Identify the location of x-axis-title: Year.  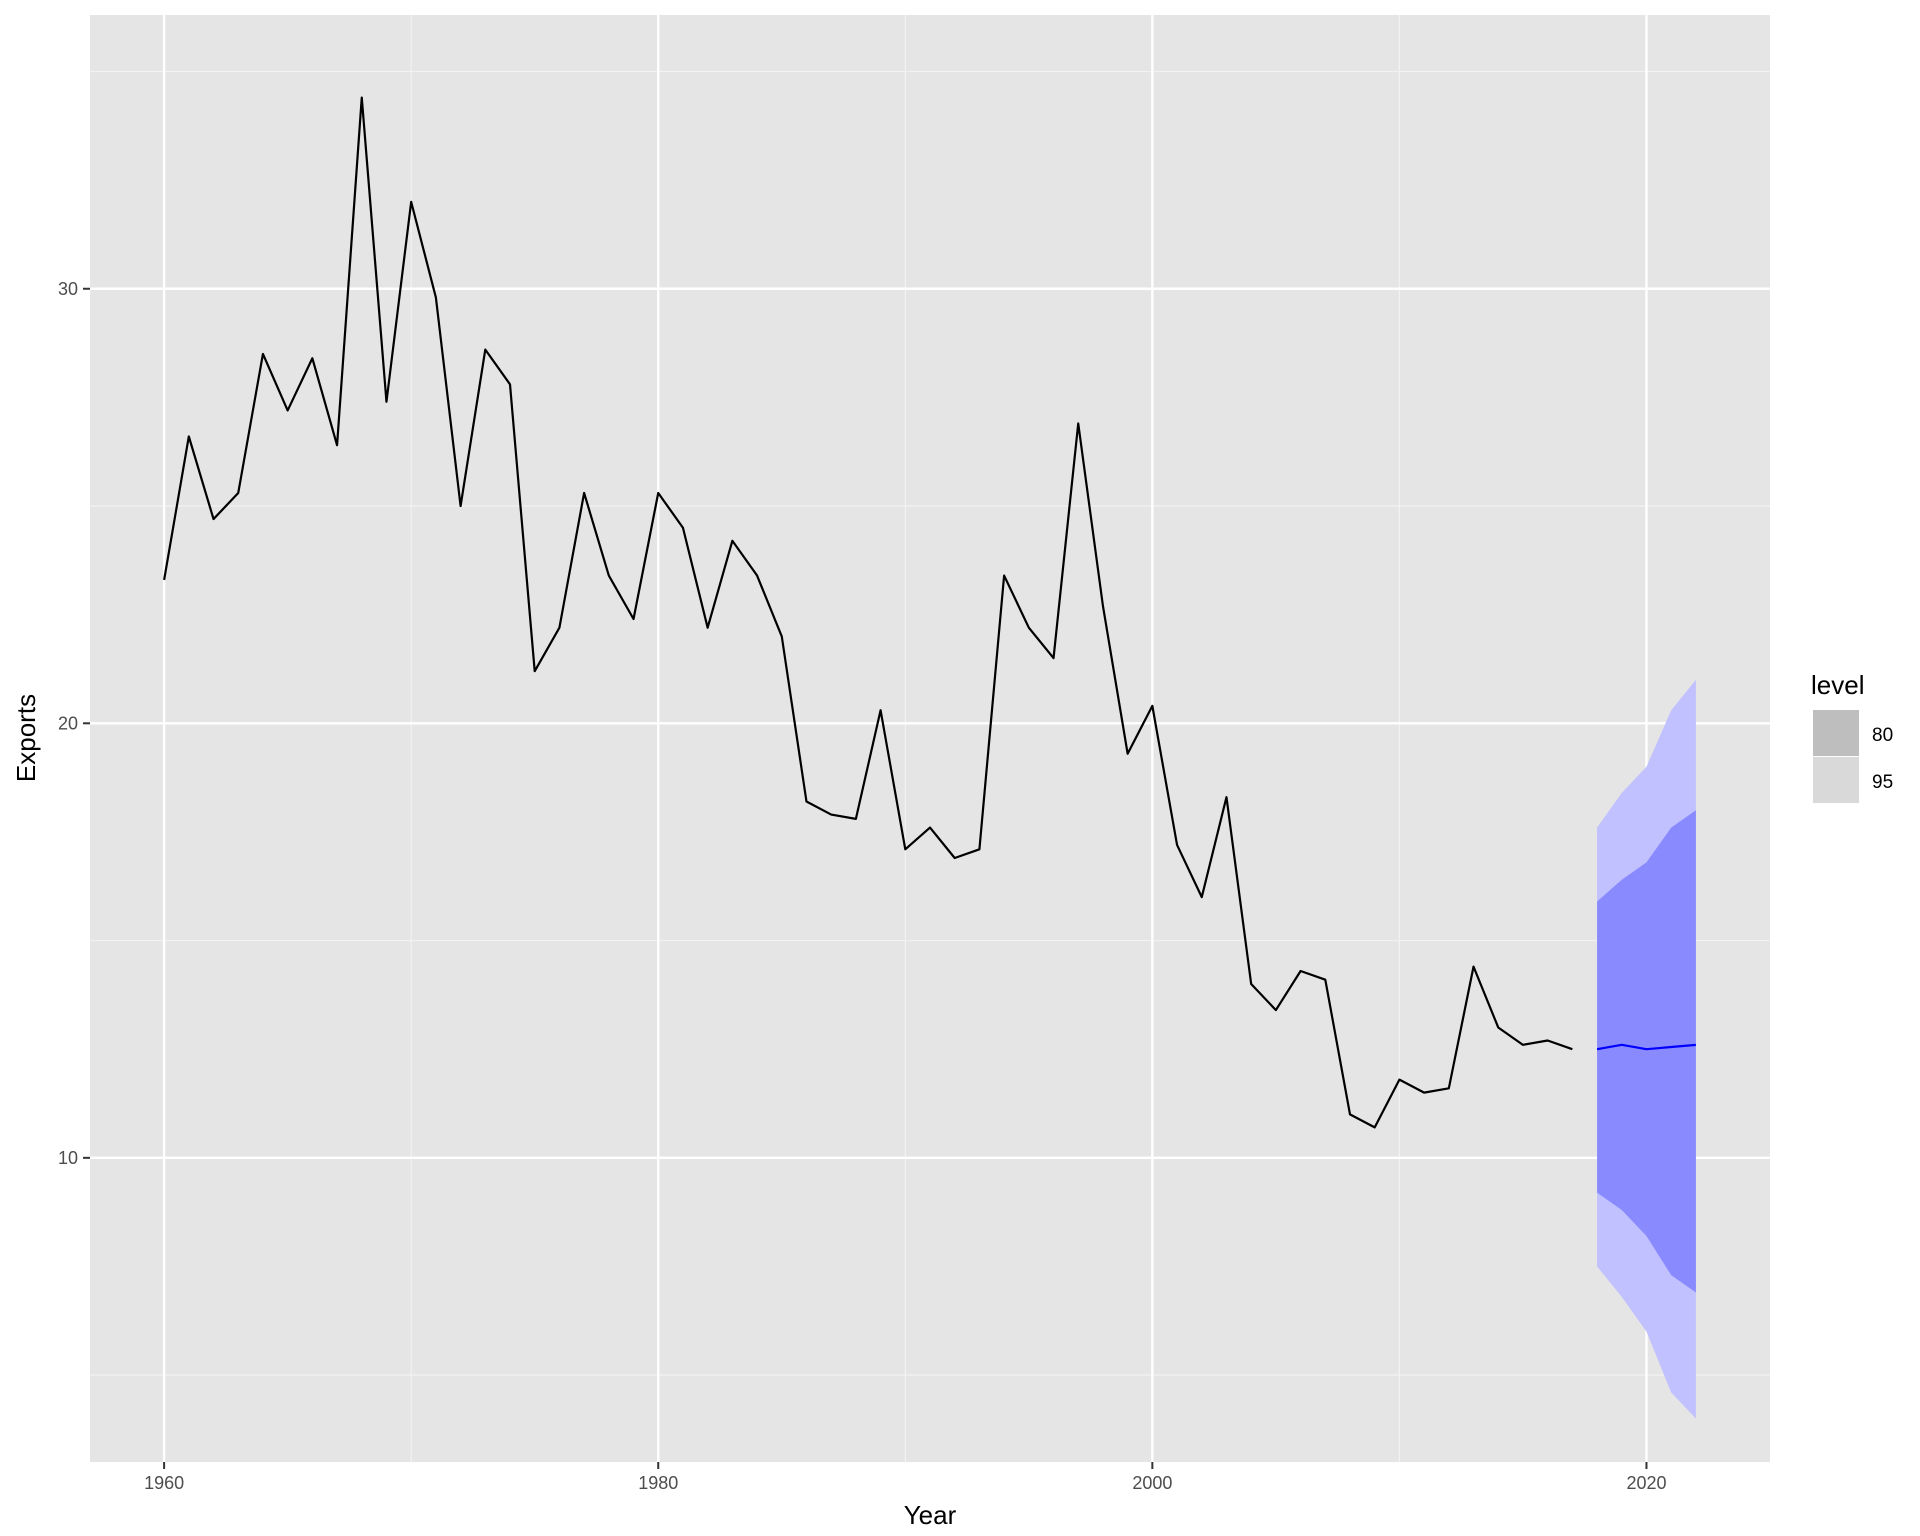
(930, 1515).